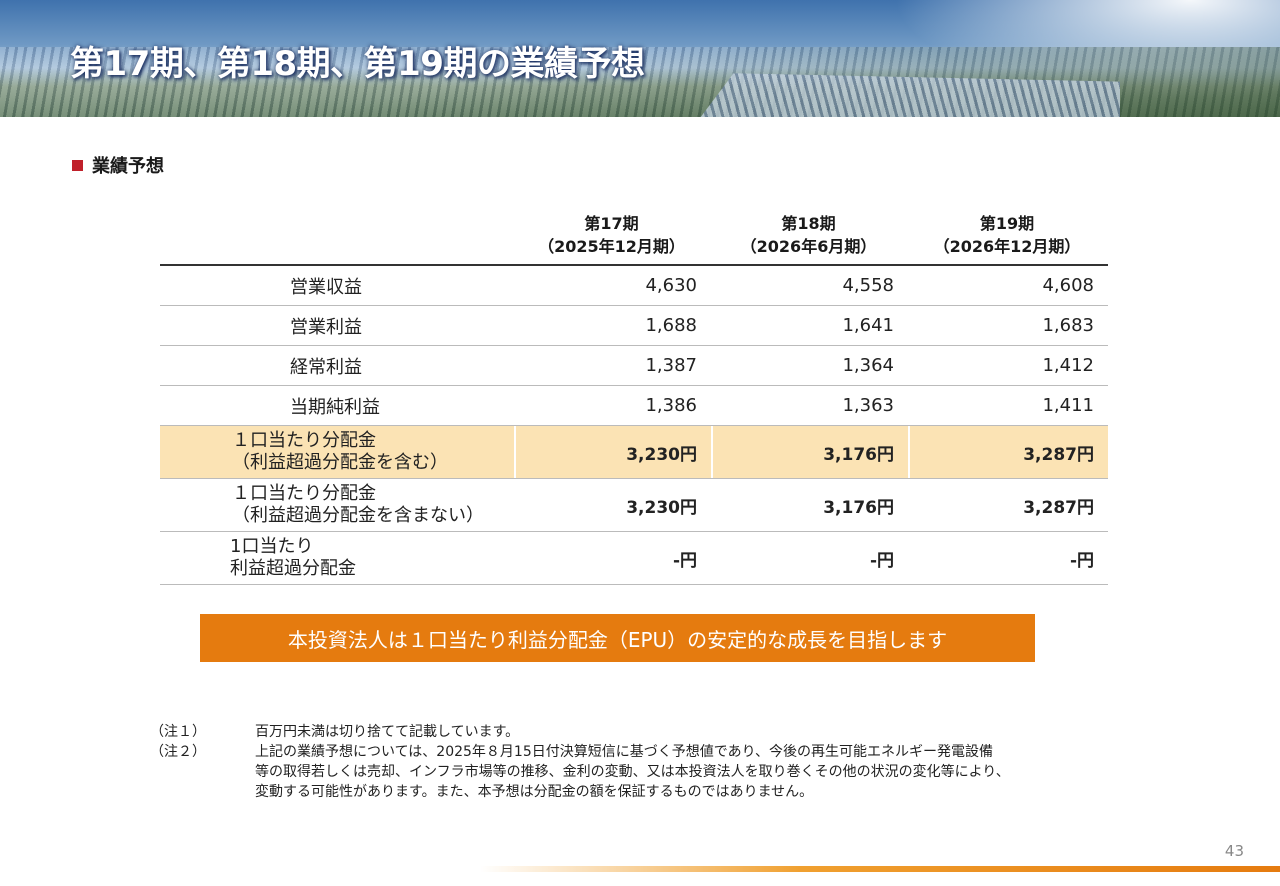 This screenshot has width=1280, height=886. I want to click on row-label: 1口当たり 利益超過分配金, so click(337, 558).